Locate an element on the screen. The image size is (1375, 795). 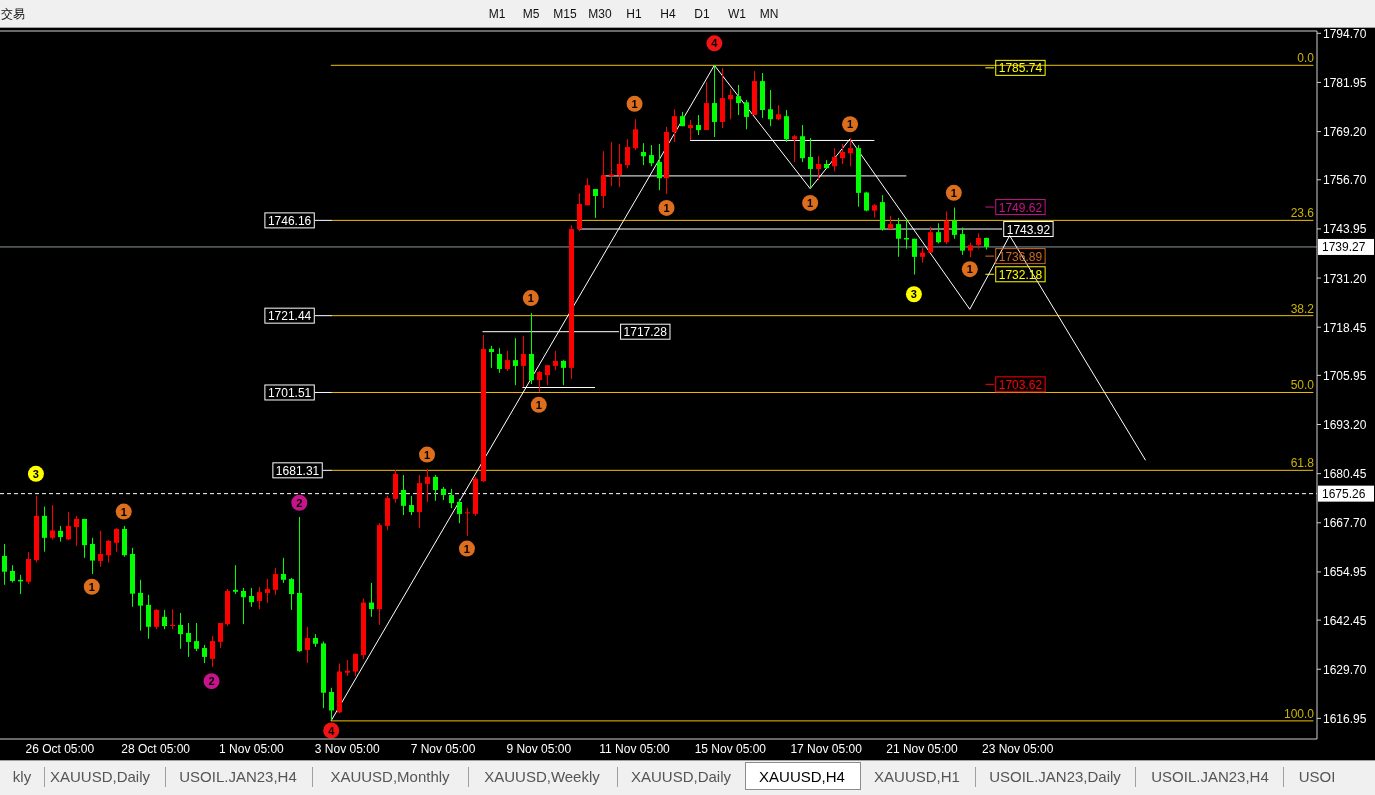
level-label: 23.6 is located at coordinates (1302, 213).